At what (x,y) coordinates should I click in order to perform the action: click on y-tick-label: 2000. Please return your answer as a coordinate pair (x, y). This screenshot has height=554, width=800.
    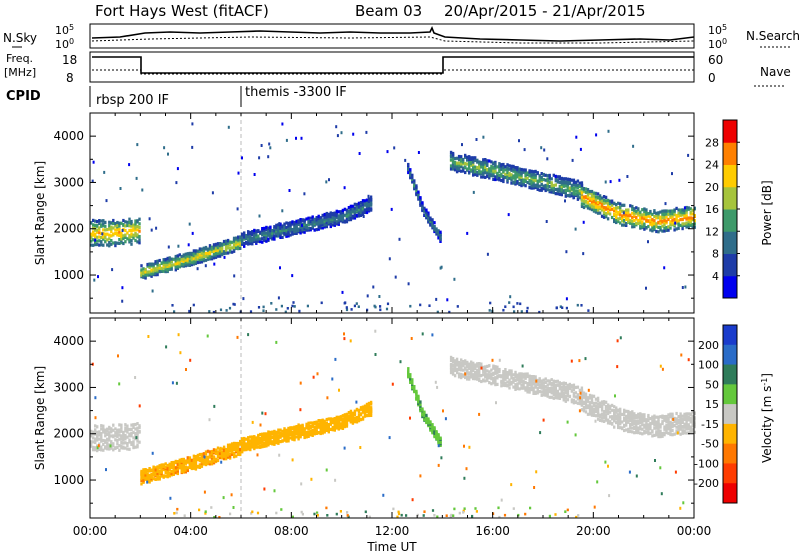
    Looking at the image, I should click on (68, 229).